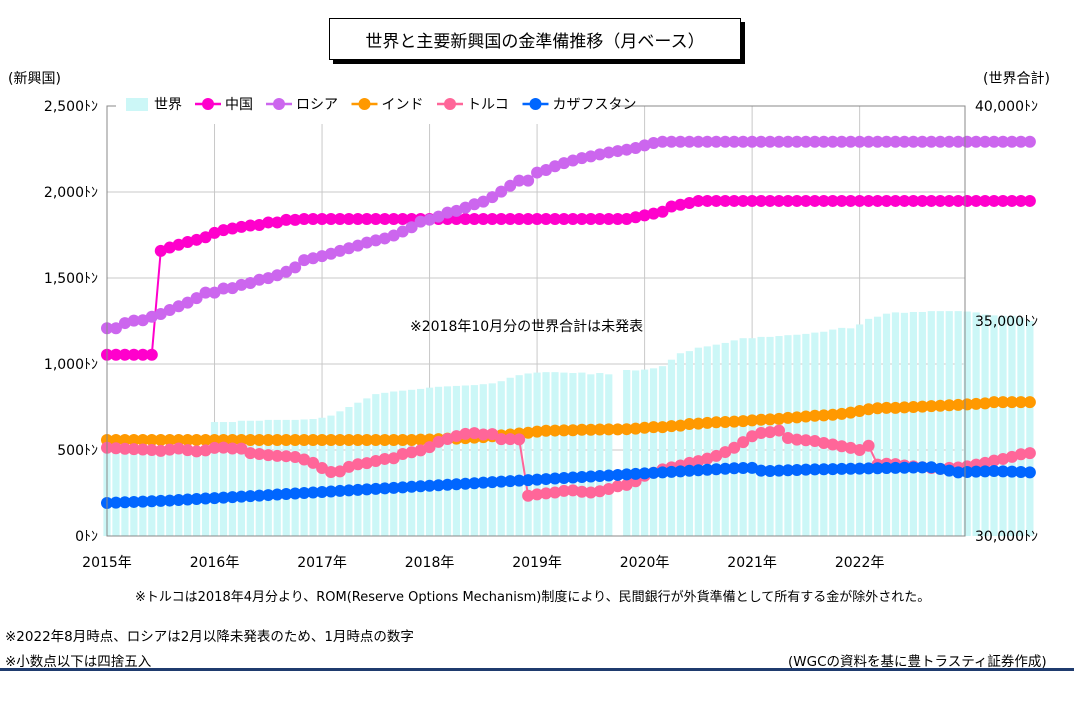 Image resolution: width=1074 pixels, height=707 pixels. Describe the element at coordinates (71, 107) in the screenshot. I see `left-tick-label: 2,500ﾄﾝ` at that location.